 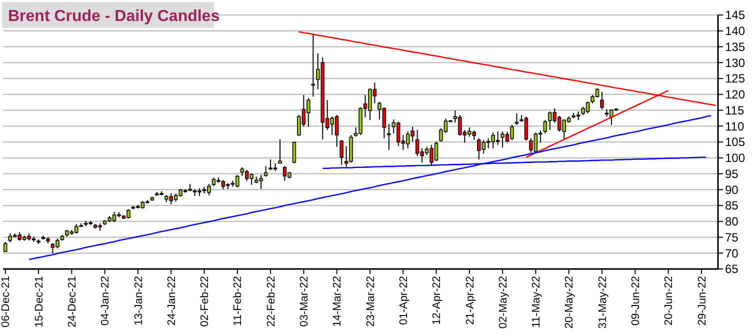 I want to click on x-tick-label: 03-Mar-22, so click(x=304, y=301).